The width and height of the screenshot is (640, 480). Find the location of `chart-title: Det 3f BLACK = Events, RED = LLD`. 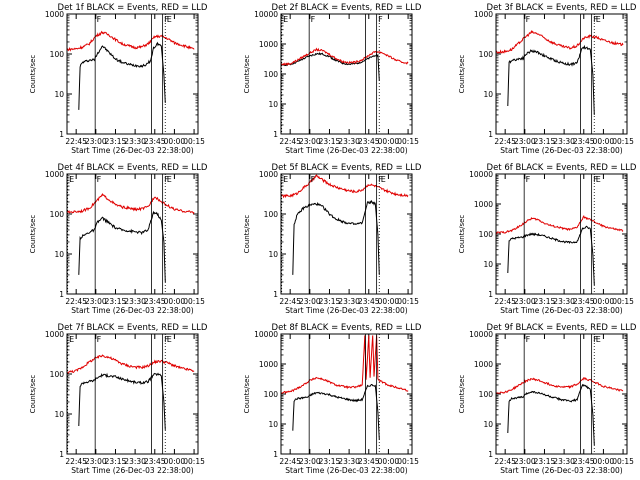

chart-title: Det 3f BLACK = Events, RED = LLD is located at coordinates (562, 8).